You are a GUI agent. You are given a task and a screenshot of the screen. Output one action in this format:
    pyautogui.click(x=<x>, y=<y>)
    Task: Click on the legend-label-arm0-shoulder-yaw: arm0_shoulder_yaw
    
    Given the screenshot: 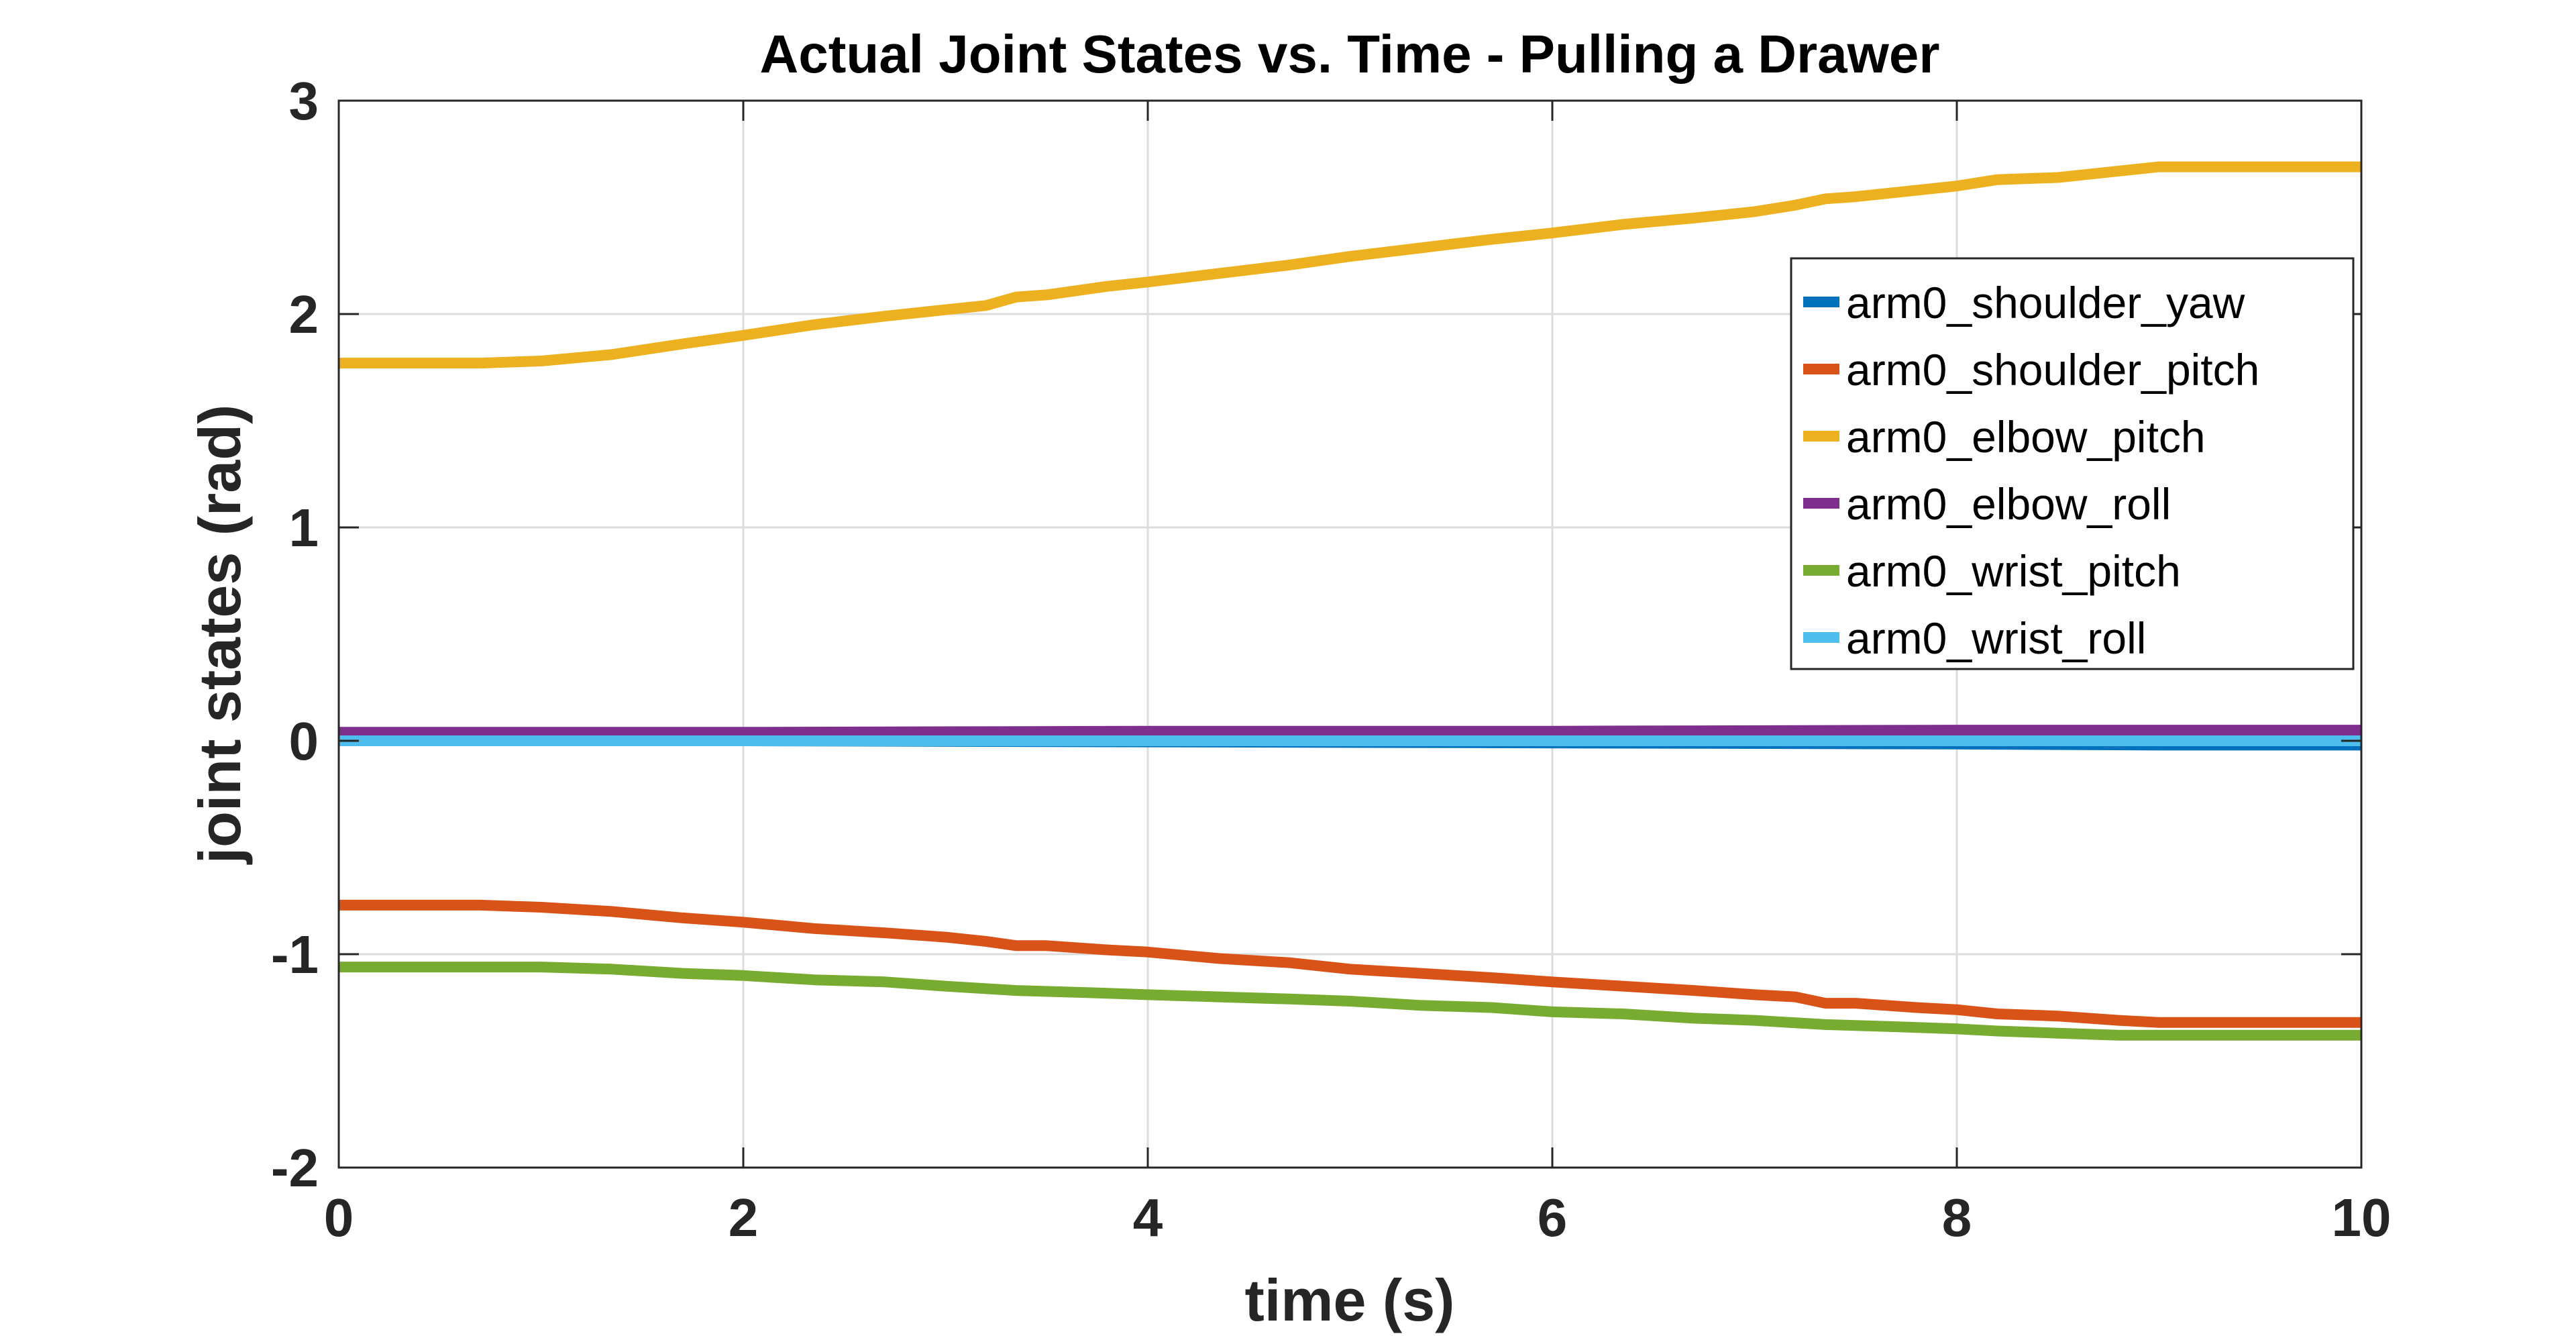 What is the action you would take?
    pyautogui.click(x=2045, y=302)
    